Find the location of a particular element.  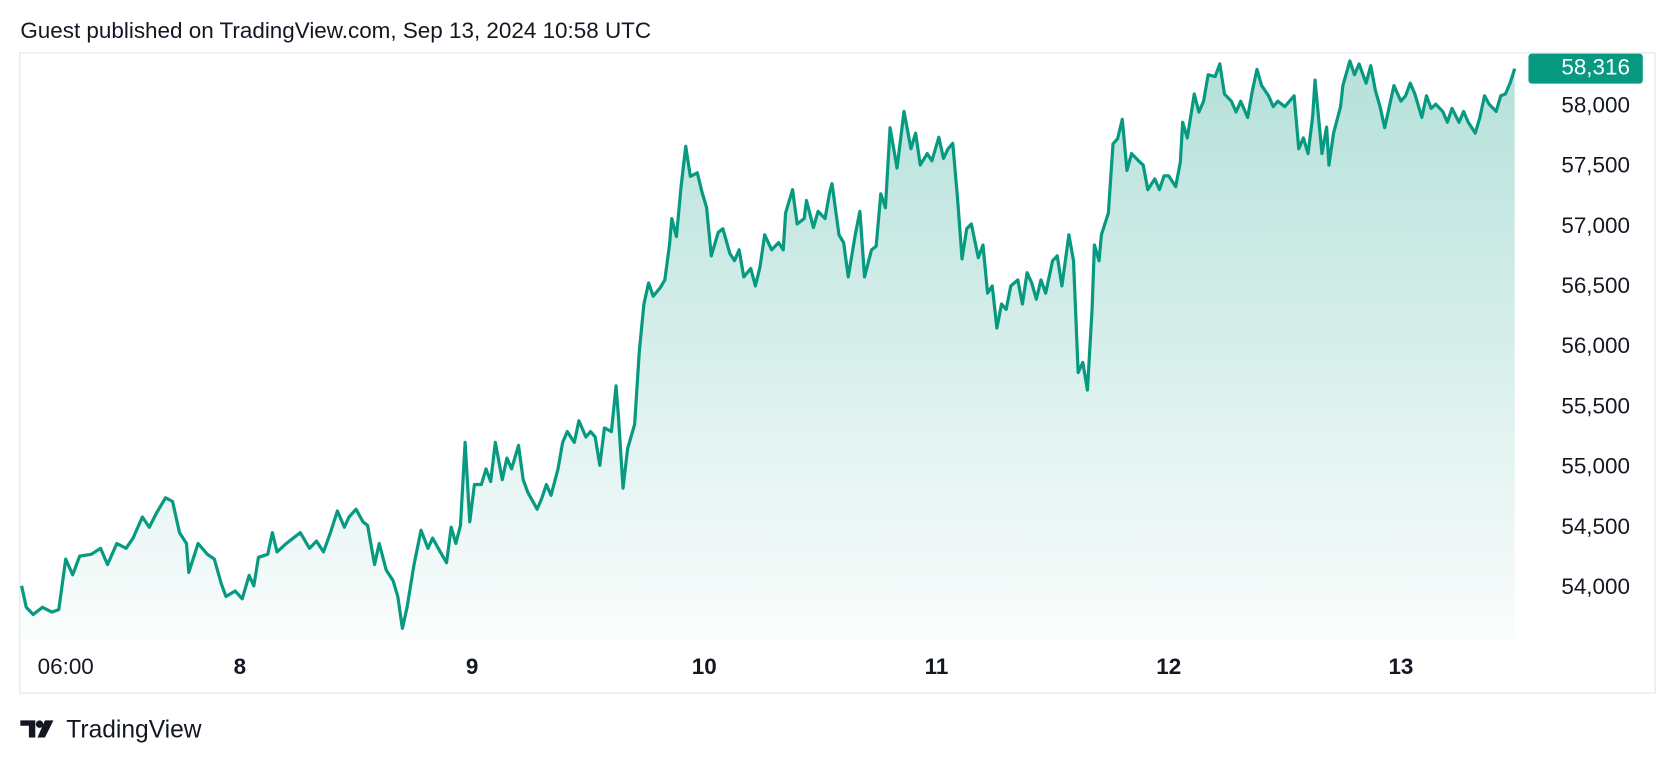

footer-brand: TradingView is located at coordinates (134, 730).